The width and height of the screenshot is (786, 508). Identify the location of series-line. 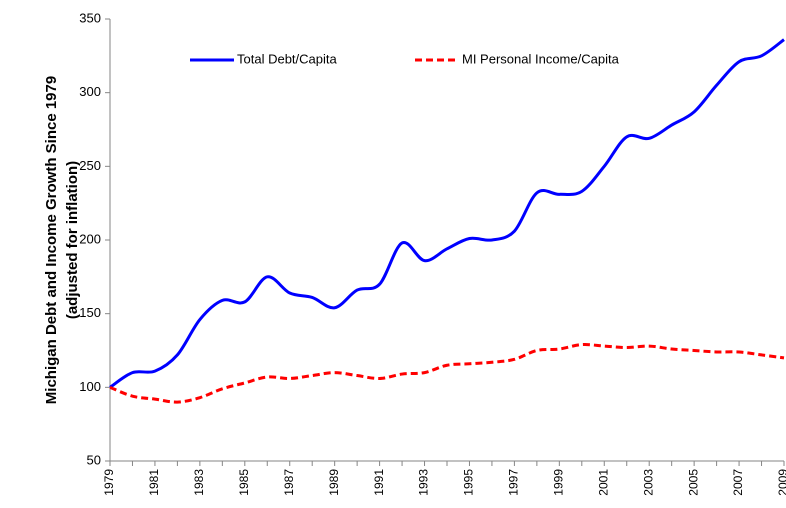
(447, 373).